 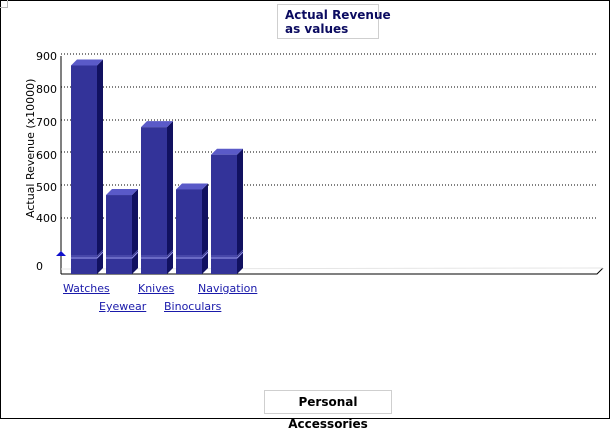 I want to click on x-axis-line, so click(x=332, y=271).